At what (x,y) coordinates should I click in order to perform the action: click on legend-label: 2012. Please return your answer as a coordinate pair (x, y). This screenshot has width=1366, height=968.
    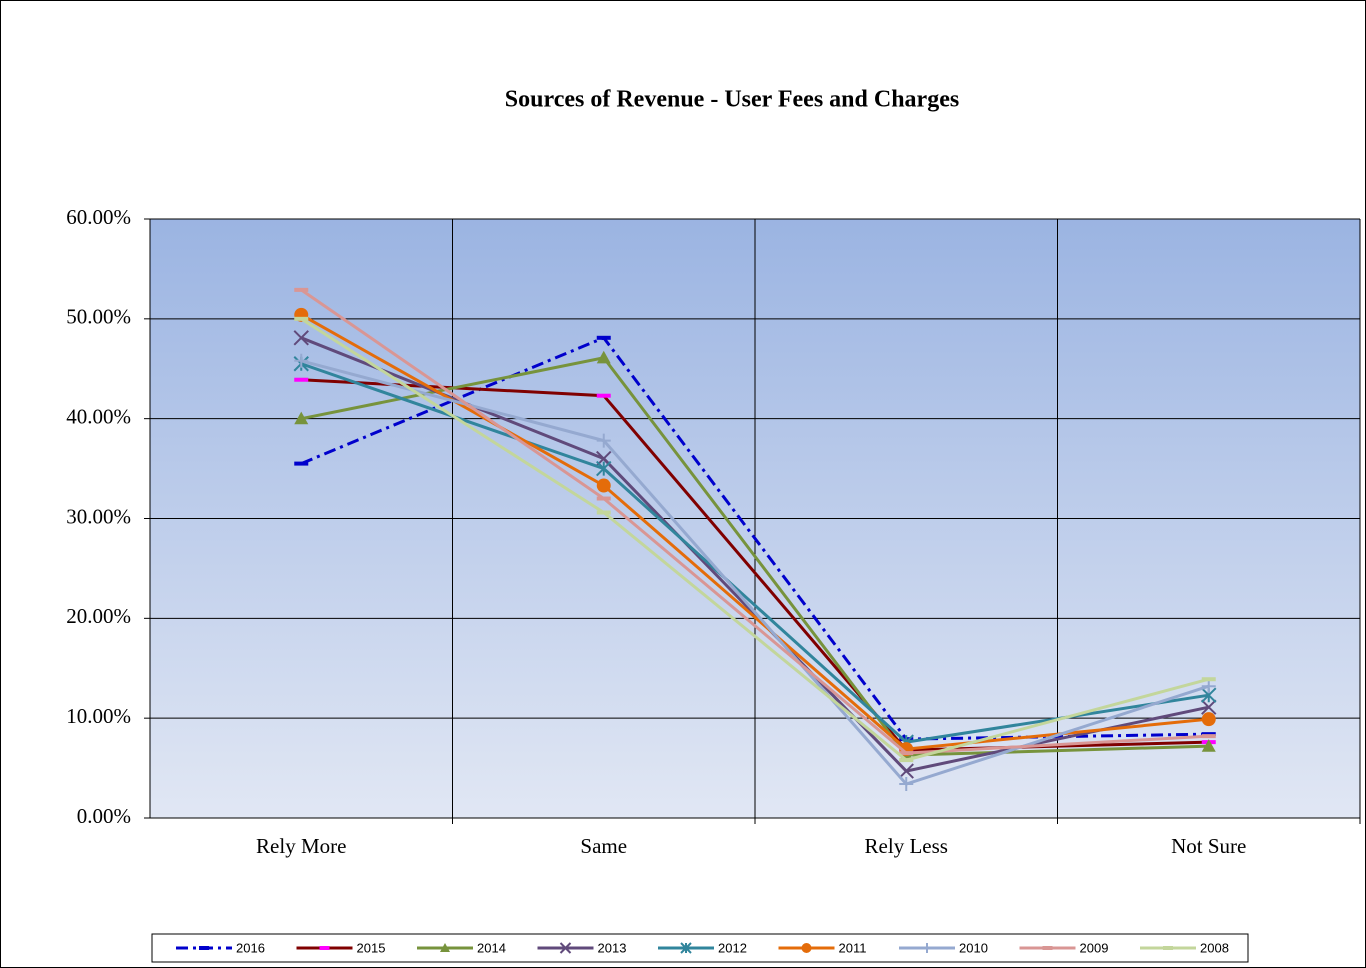
    Looking at the image, I should click on (732, 947).